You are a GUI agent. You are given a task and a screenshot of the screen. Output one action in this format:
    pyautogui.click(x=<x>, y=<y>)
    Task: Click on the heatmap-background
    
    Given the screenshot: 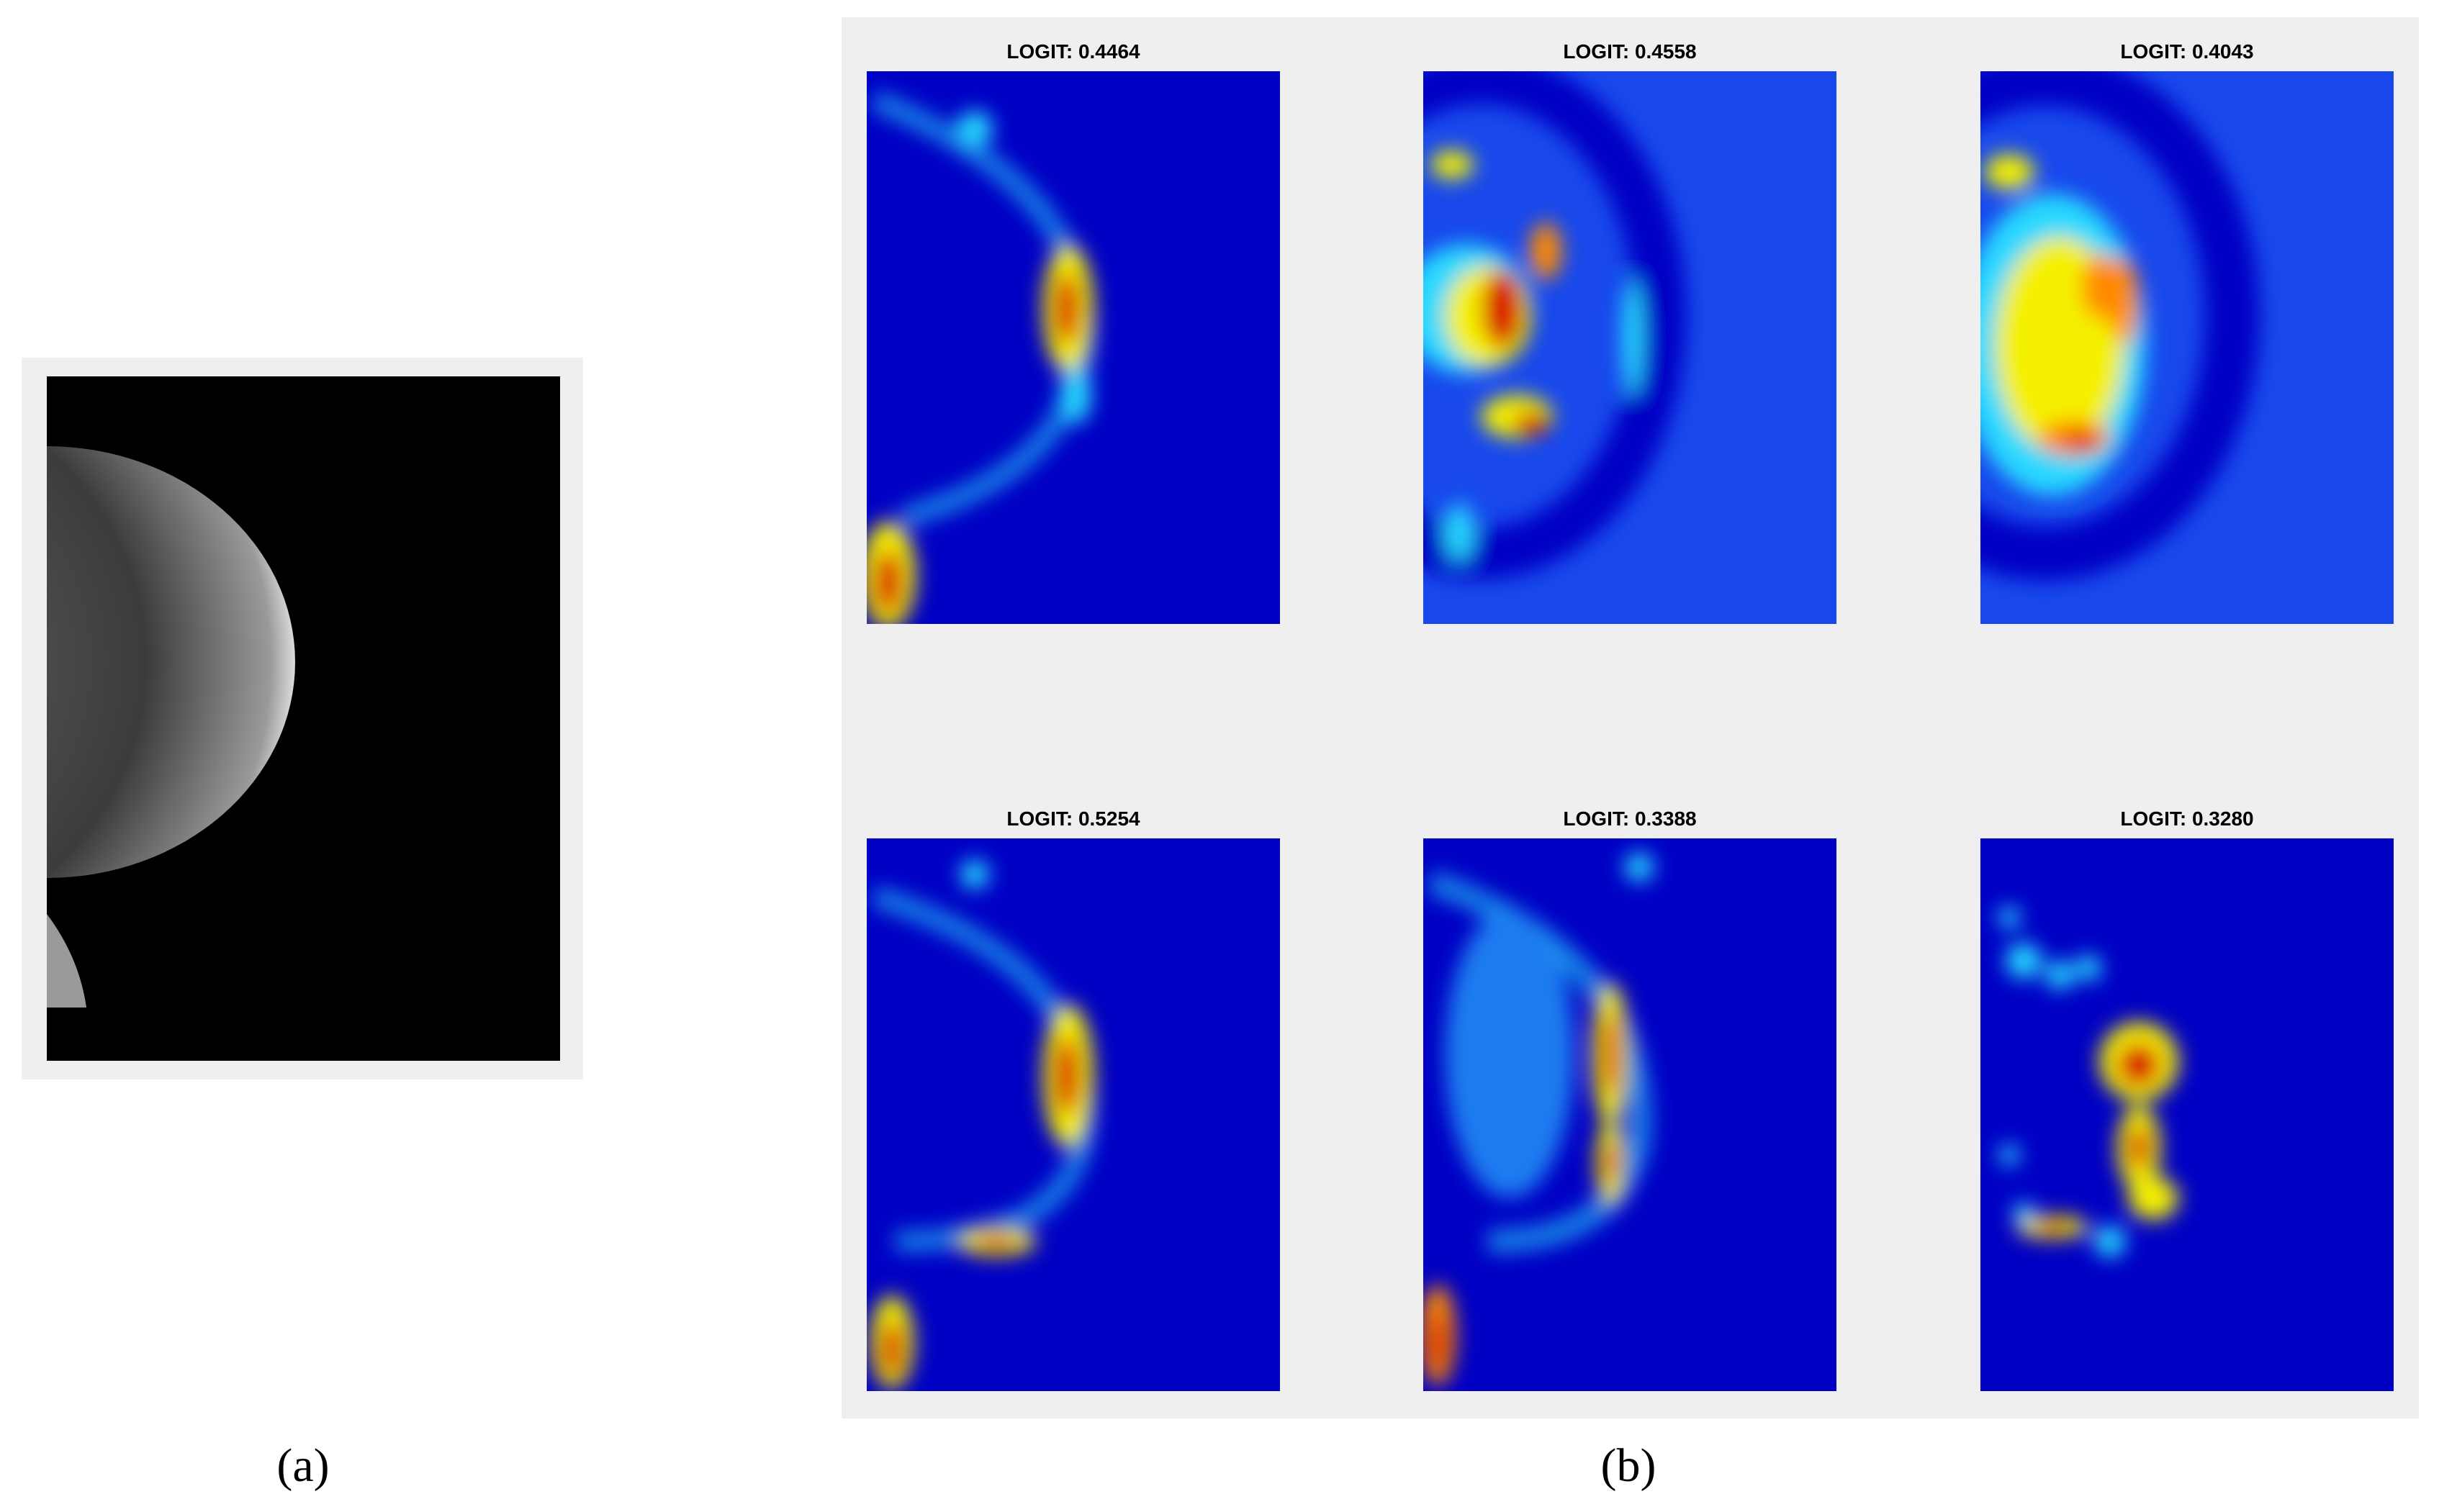 What is the action you would take?
    pyautogui.click(x=2187, y=1114)
    